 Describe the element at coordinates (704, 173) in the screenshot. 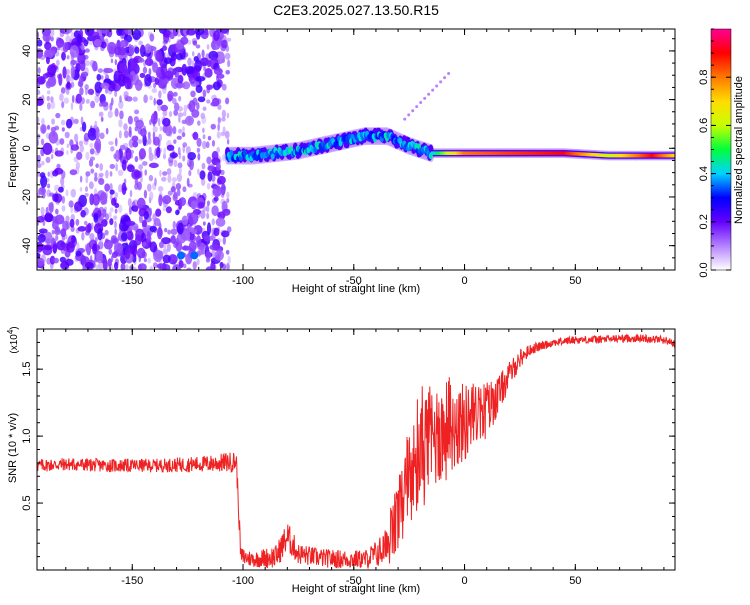

I see `colorbar-tick-label: 0.4` at that location.